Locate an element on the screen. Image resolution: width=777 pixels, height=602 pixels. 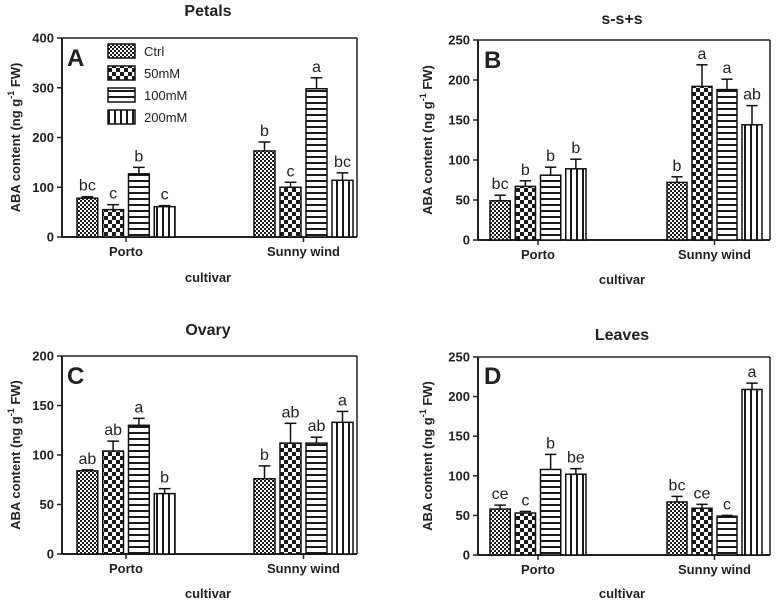
chart-title: Ovary is located at coordinates (207, 330).